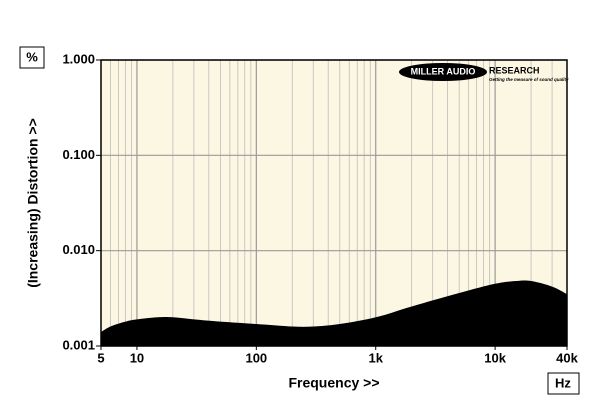 The width and height of the screenshot is (600, 414). What do you see at coordinates (78, 58) in the screenshot?
I see `y-tick-label: 1.000` at bounding box center [78, 58].